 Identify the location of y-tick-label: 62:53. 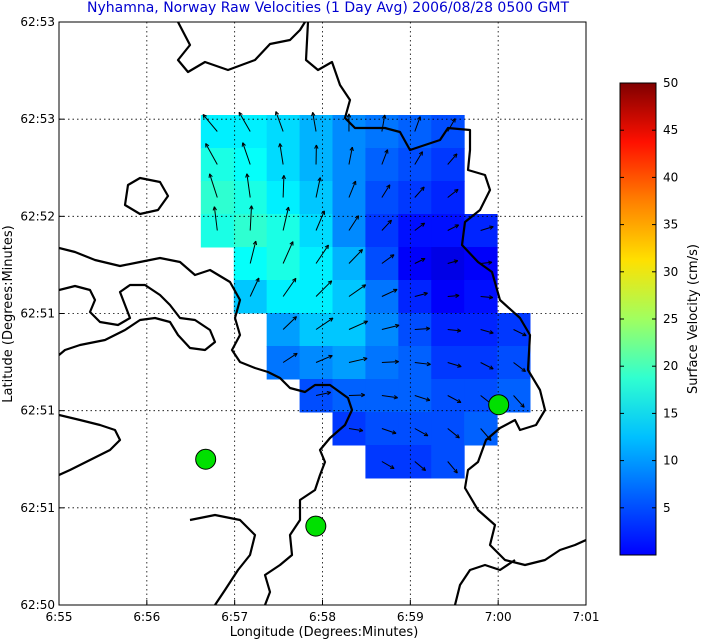
(37, 22).